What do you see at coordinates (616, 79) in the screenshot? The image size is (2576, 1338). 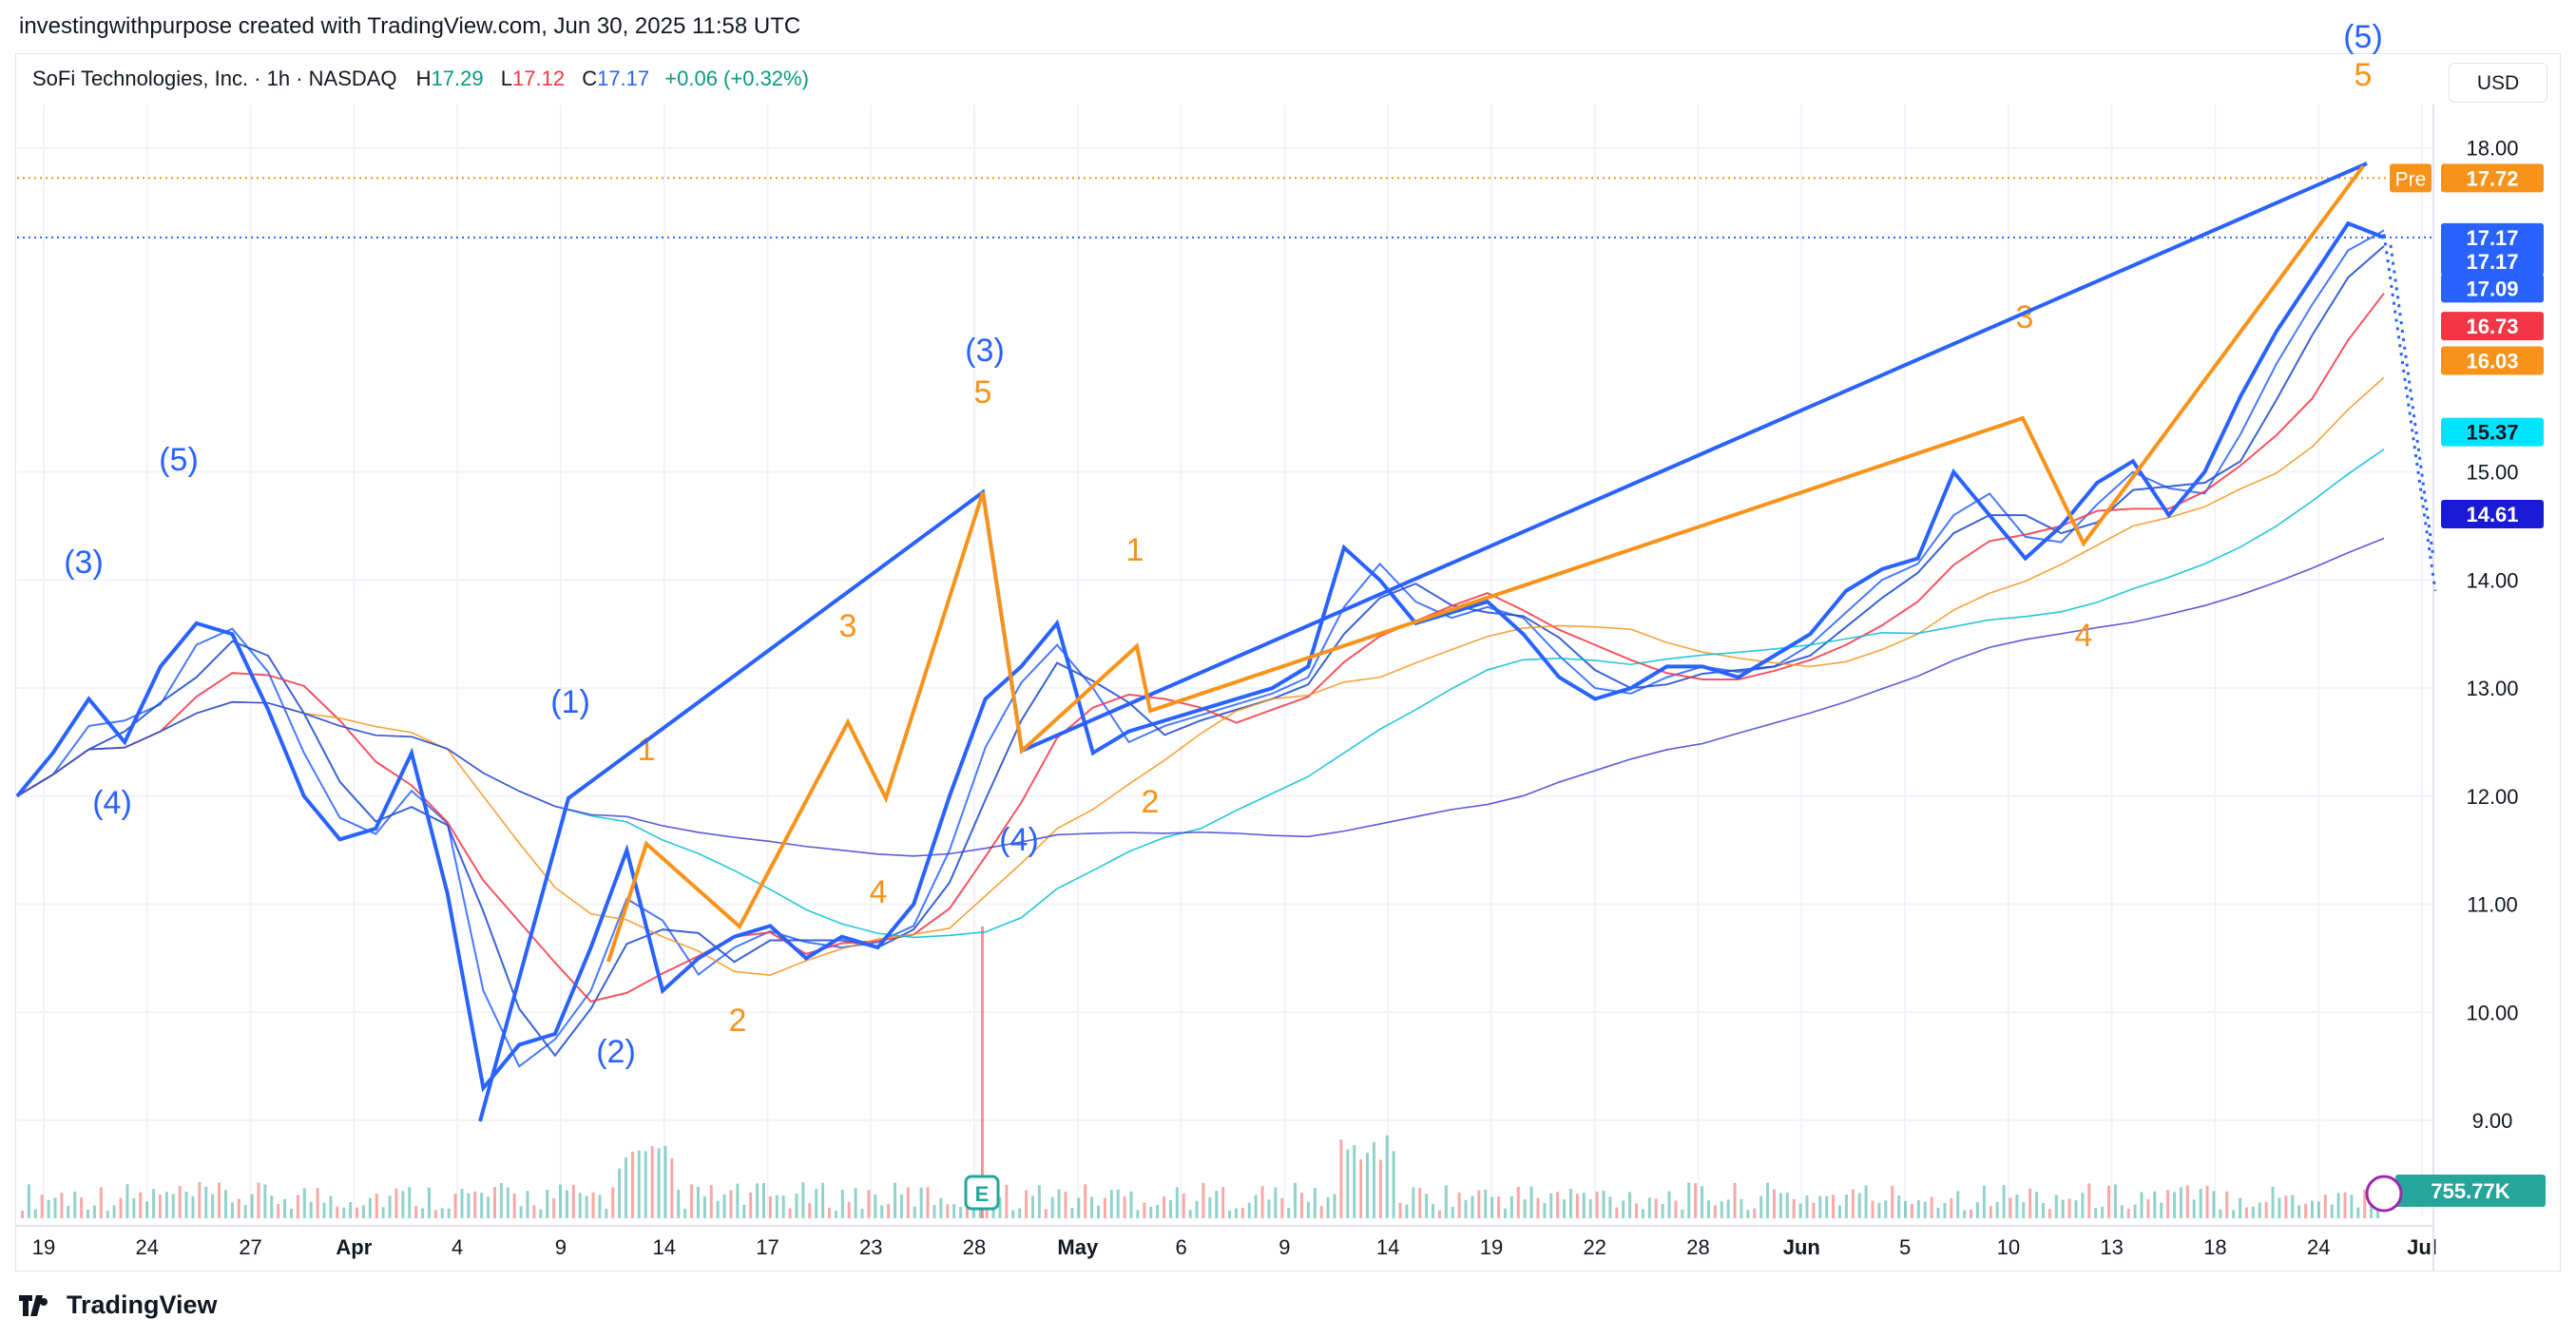 I see `close-value: C17.17` at bounding box center [616, 79].